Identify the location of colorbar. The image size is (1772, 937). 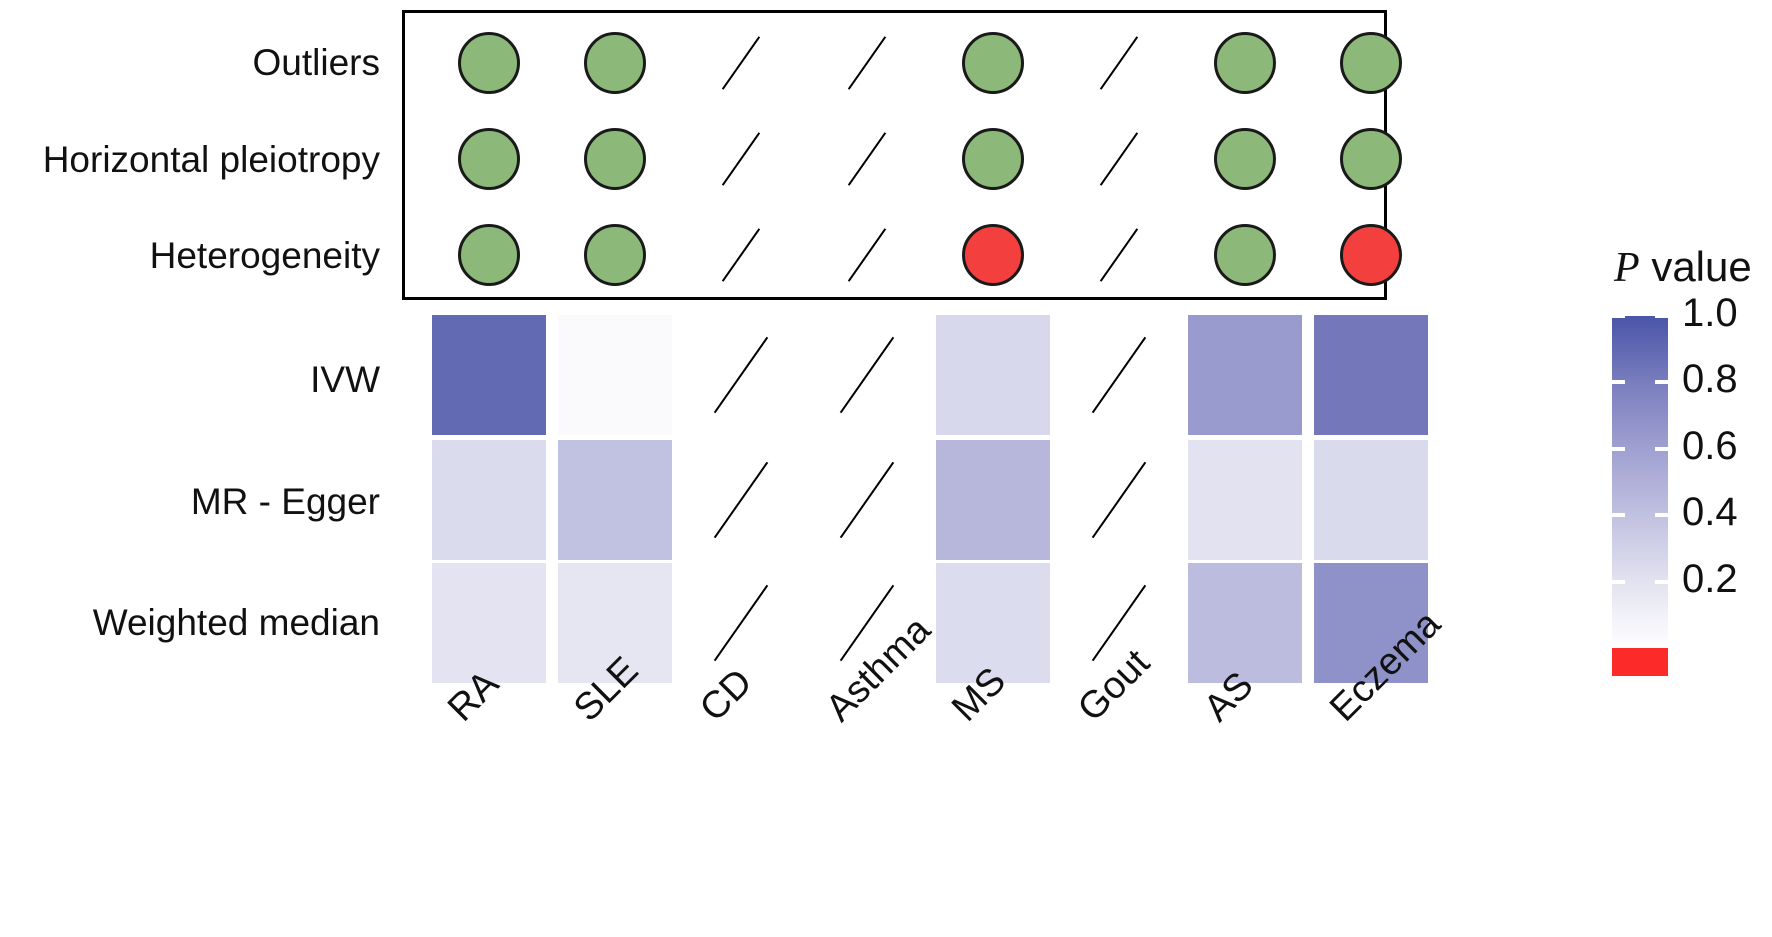
(1640, 496).